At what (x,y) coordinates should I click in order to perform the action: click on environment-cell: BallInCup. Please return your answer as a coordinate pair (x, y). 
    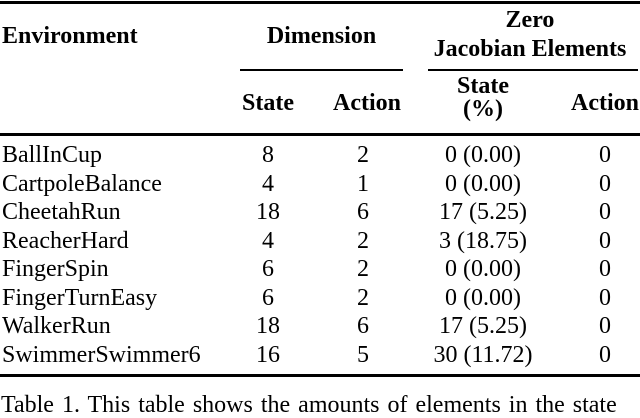
    Looking at the image, I should click on (52, 155).